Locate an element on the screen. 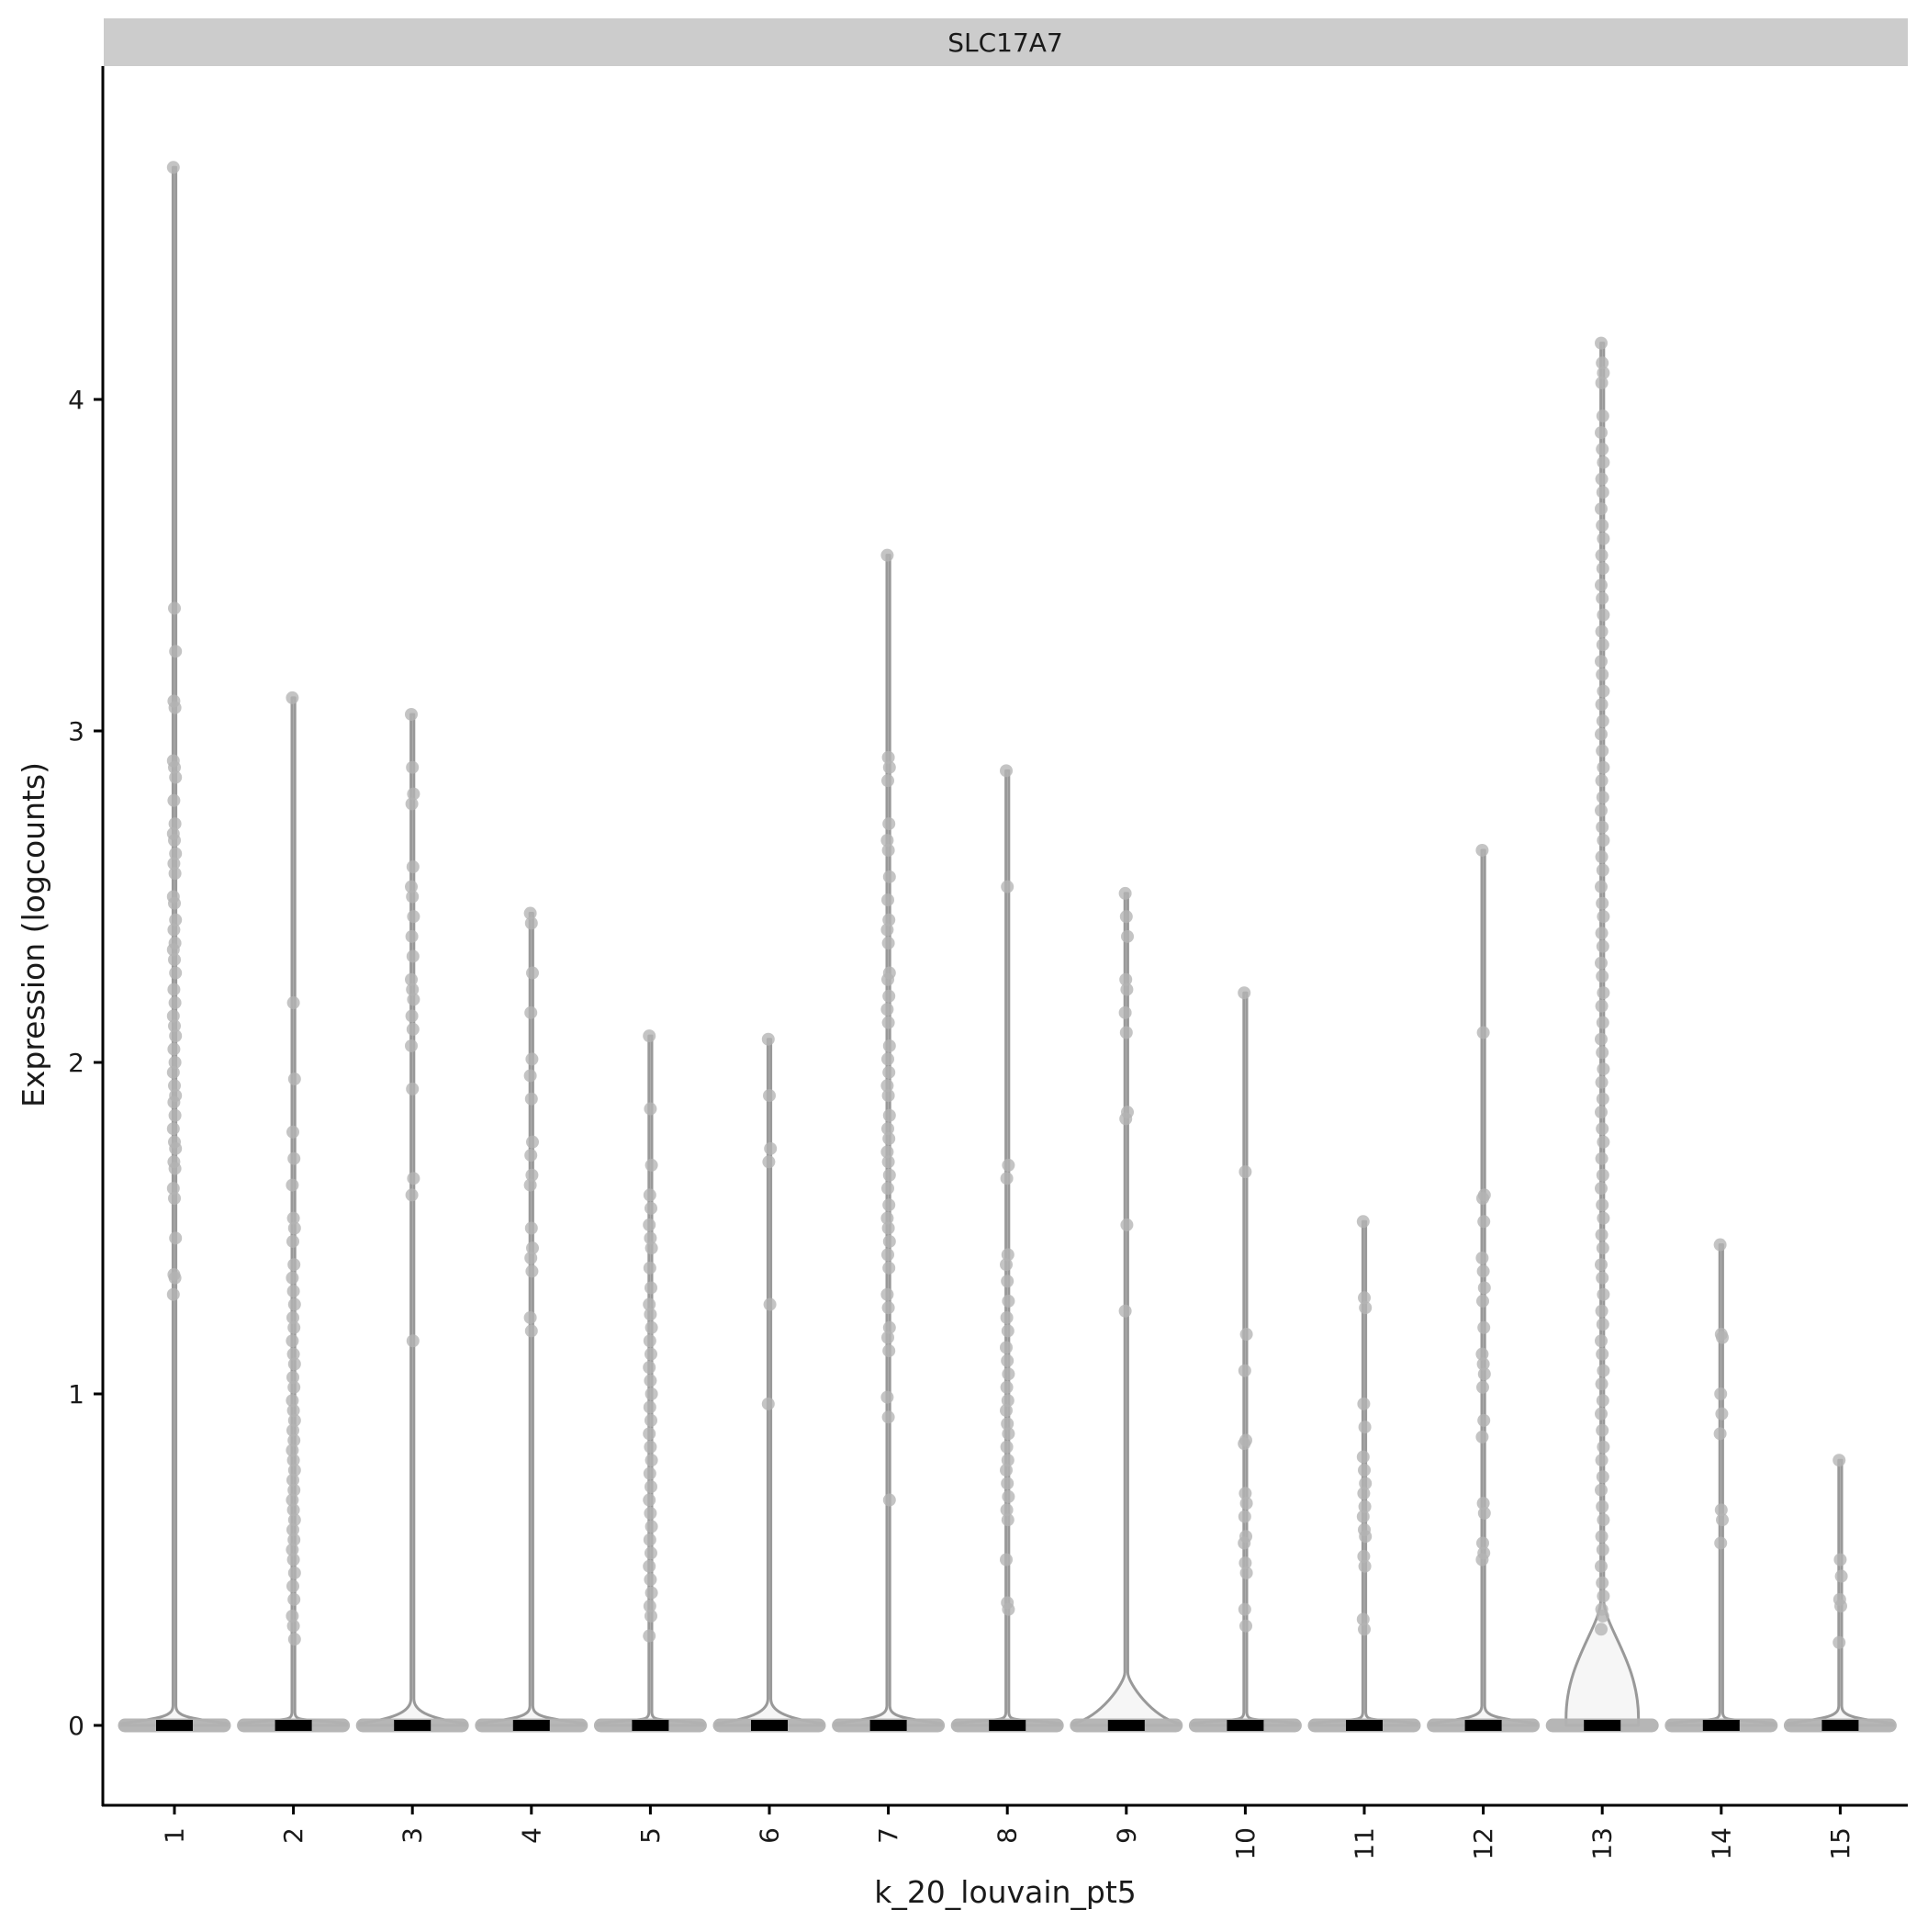 This screenshot has width=1928, height=1932. facet-strip is located at coordinates (1006, 42).